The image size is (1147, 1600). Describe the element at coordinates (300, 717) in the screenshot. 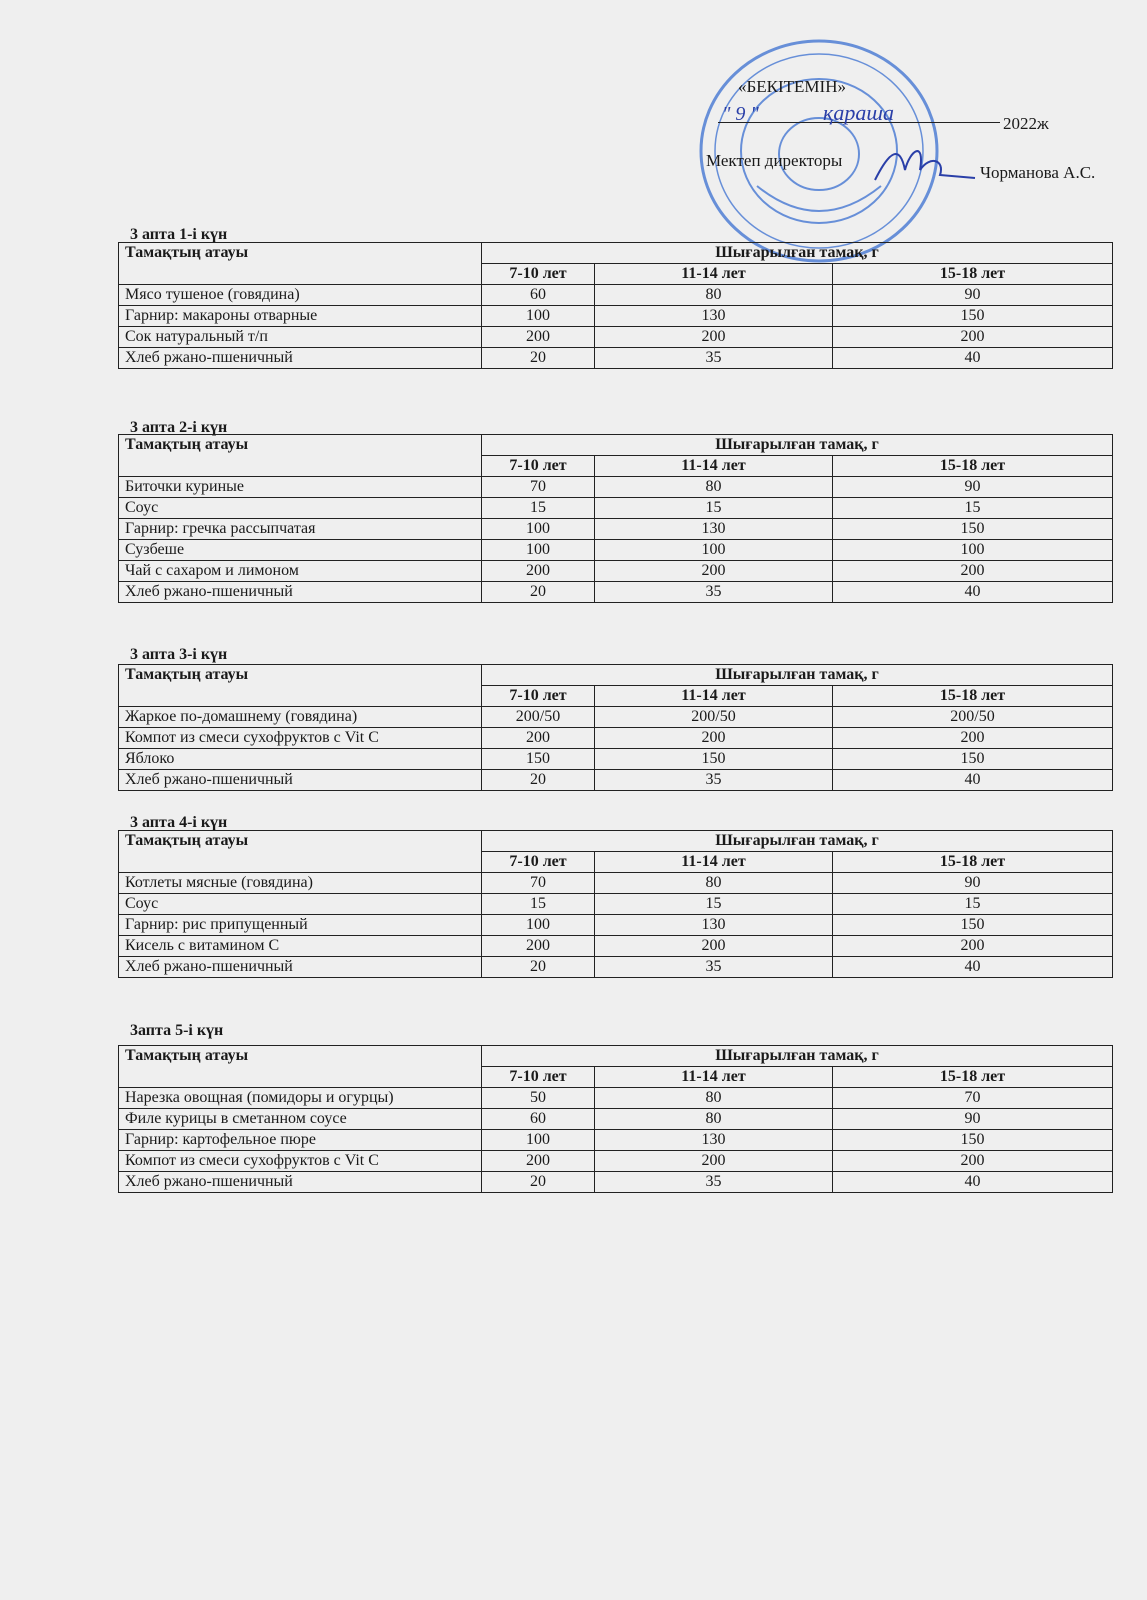

I see `dish-name: Жаркое по-домашнему (говядина)` at that location.